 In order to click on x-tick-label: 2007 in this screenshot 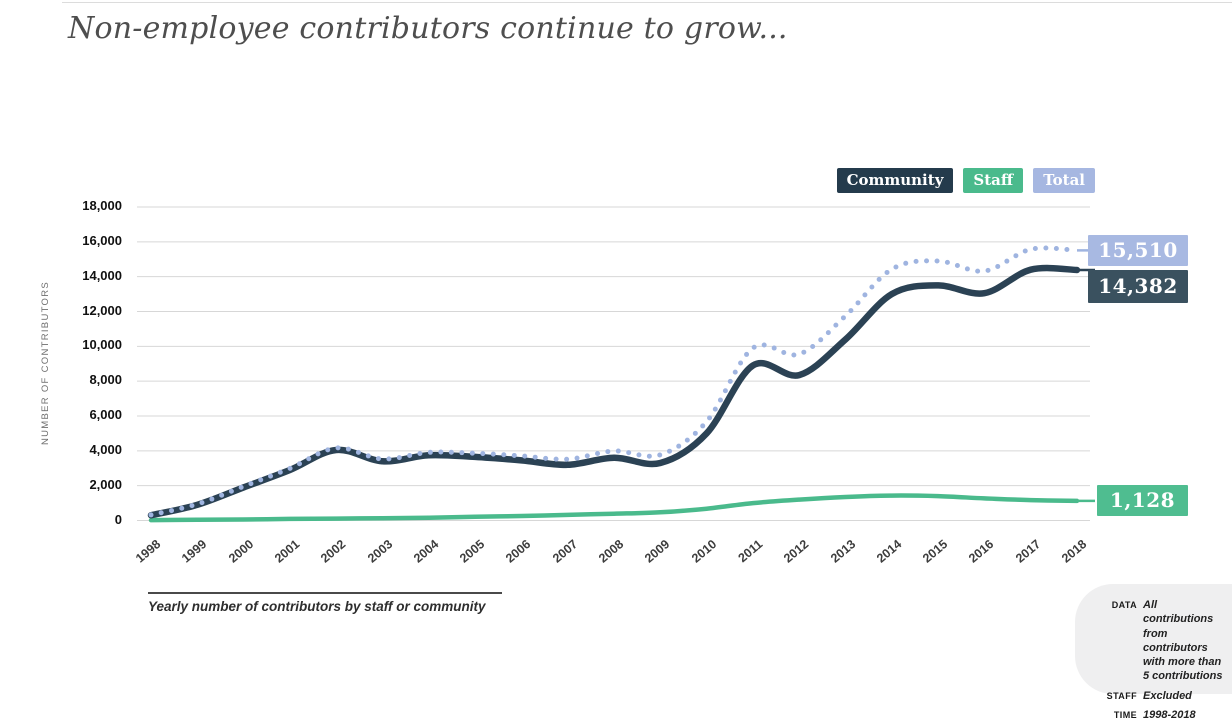, I will do `click(564, 551)`.